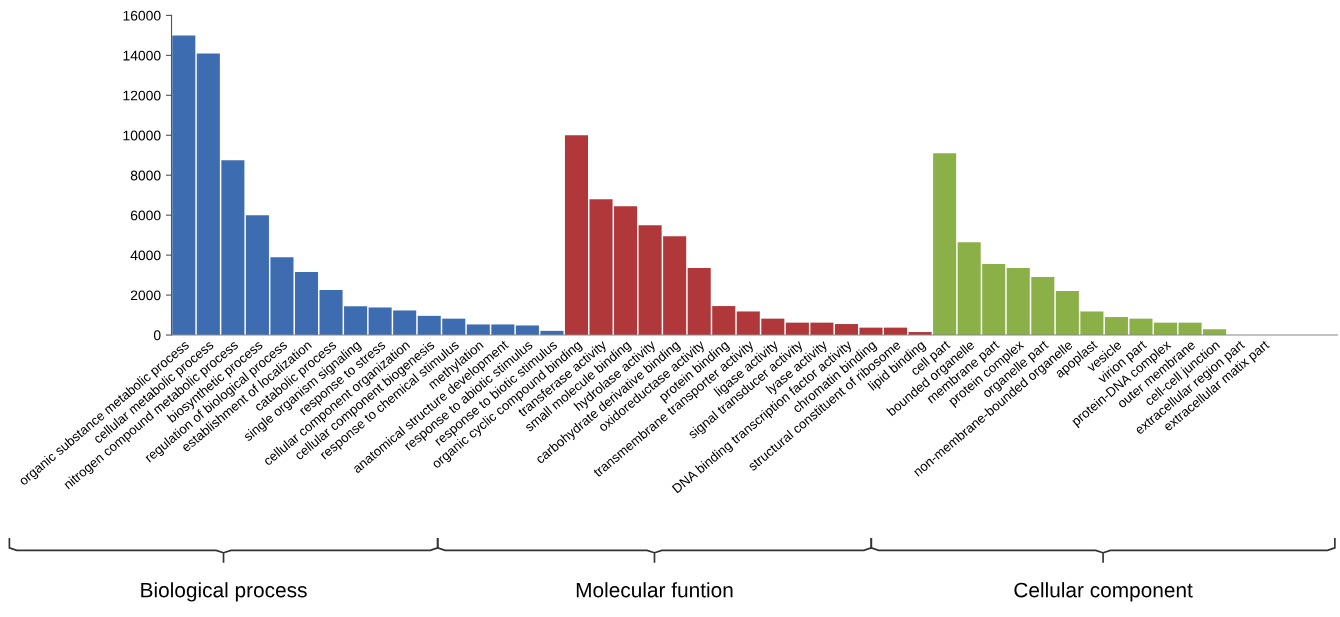 Image resolution: width=1340 pixels, height=617 pixels. What do you see at coordinates (1103, 592) in the screenshot?
I see `text: Cellular component` at bounding box center [1103, 592].